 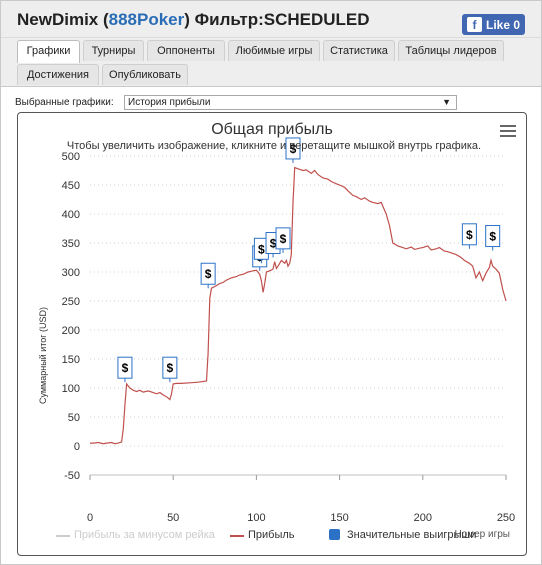 I want to click on x-tick-label: 200, so click(x=423, y=518).